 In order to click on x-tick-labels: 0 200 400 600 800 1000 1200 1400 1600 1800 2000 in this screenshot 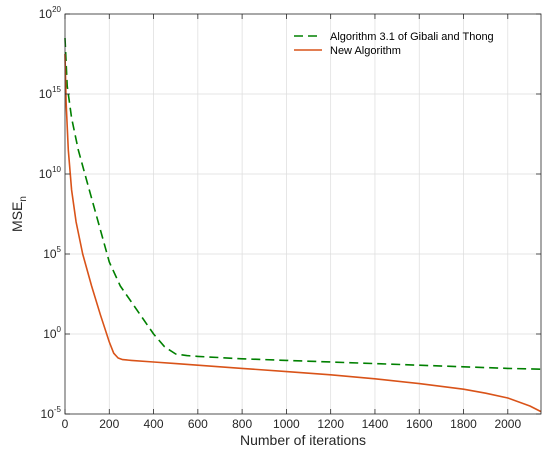, I will do `click(292, 424)`.